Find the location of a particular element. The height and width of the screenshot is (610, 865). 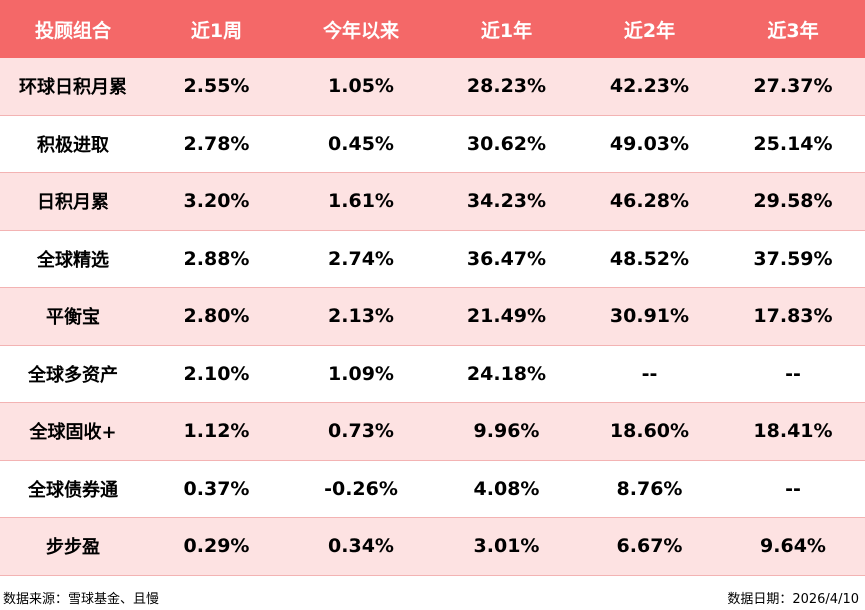

table-cell: 3.01% is located at coordinates (506, 546).